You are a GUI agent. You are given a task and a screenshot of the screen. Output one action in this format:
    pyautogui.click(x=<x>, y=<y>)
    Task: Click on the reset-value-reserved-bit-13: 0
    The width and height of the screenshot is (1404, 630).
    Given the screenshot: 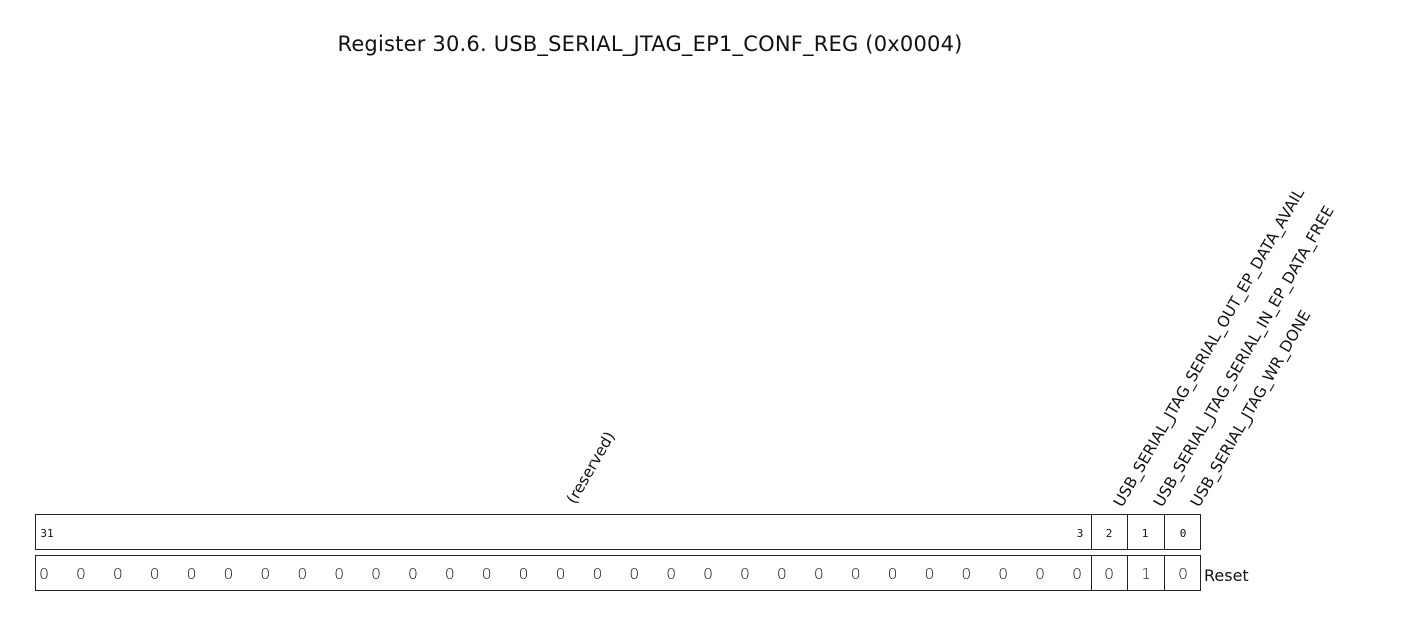 What is the action you would take?
    pyautogui.click(x=708, y=574)
    